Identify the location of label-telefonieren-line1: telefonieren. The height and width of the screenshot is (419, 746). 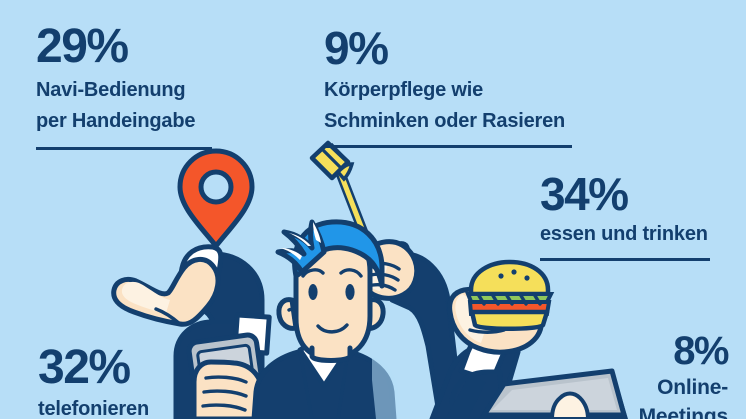
(93, 408).